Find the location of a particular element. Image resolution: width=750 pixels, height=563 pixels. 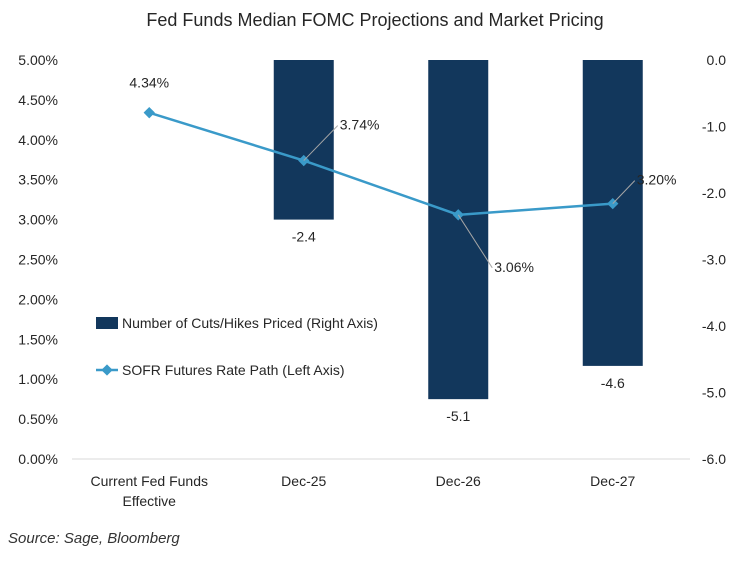

category-label: Effective is located at coordinates (150, 501).